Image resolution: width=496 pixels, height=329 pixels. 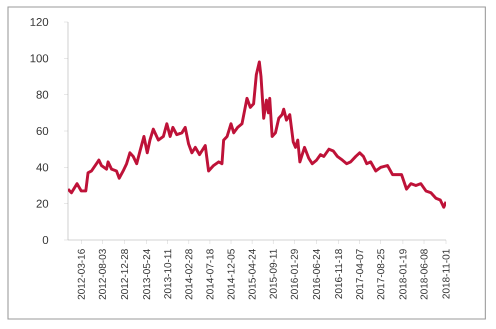 What do you see at coordinates (42, 94) in the screenshot?
I see `y-tick-label: 80` at bounding box center [42, 94].